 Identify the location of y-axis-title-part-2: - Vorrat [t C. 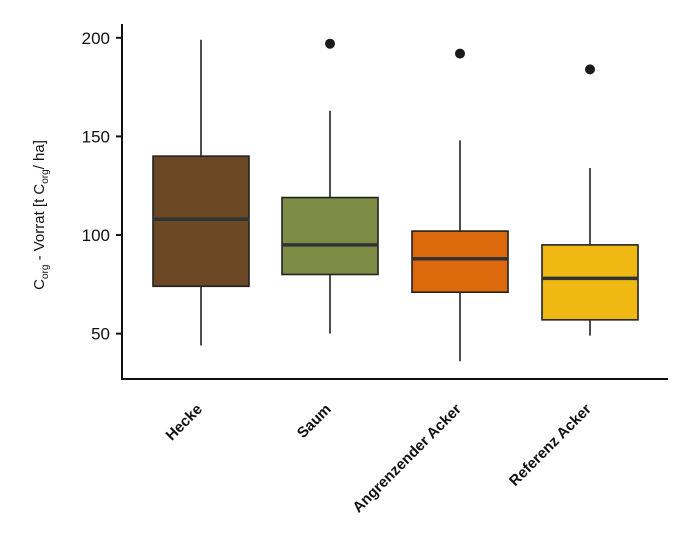
(39, 224).